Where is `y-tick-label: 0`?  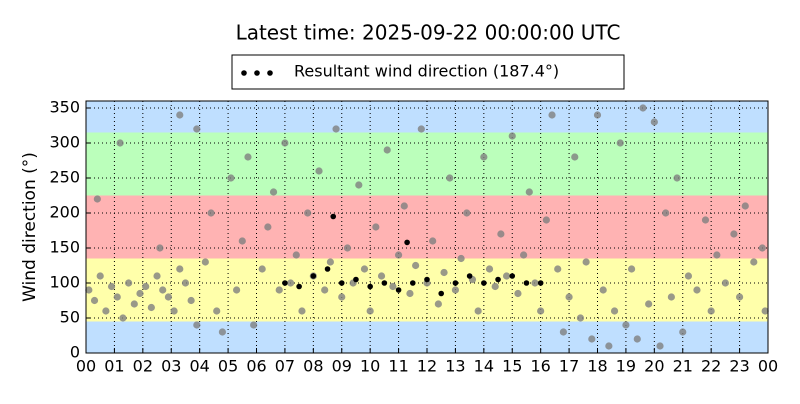 y-tick-label: 0 is located at coordinates (75, 352).